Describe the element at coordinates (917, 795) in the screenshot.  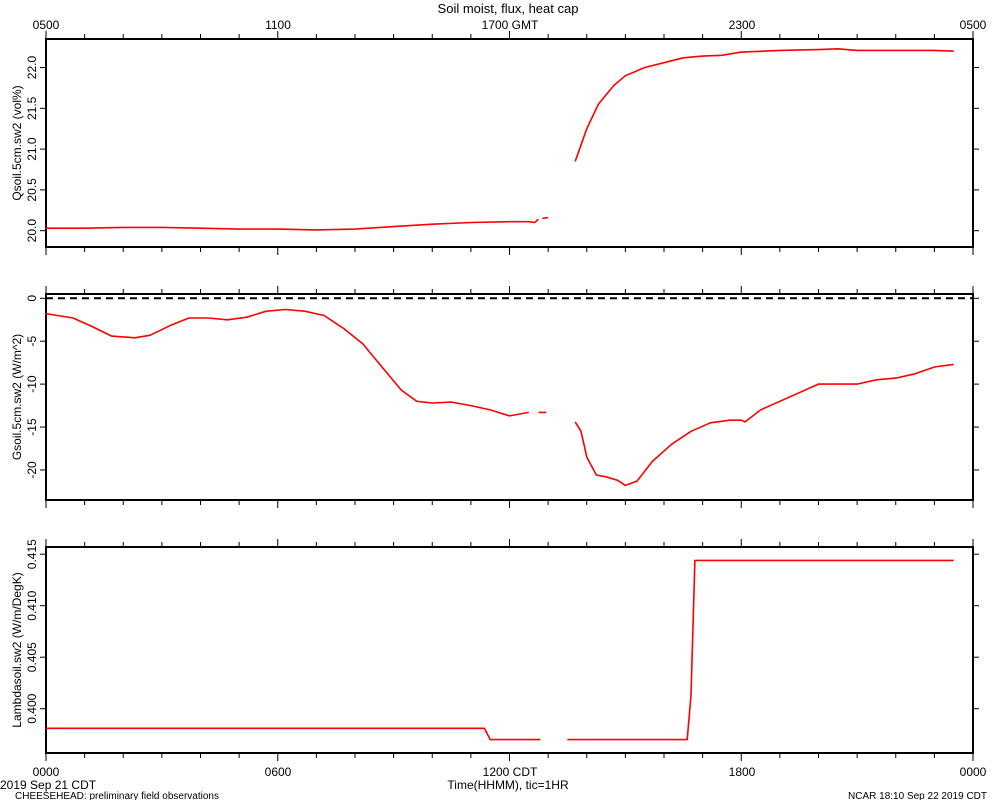
I see `footer-right: NCAR 18:10 Sep 22 2019 CDT` at that location.